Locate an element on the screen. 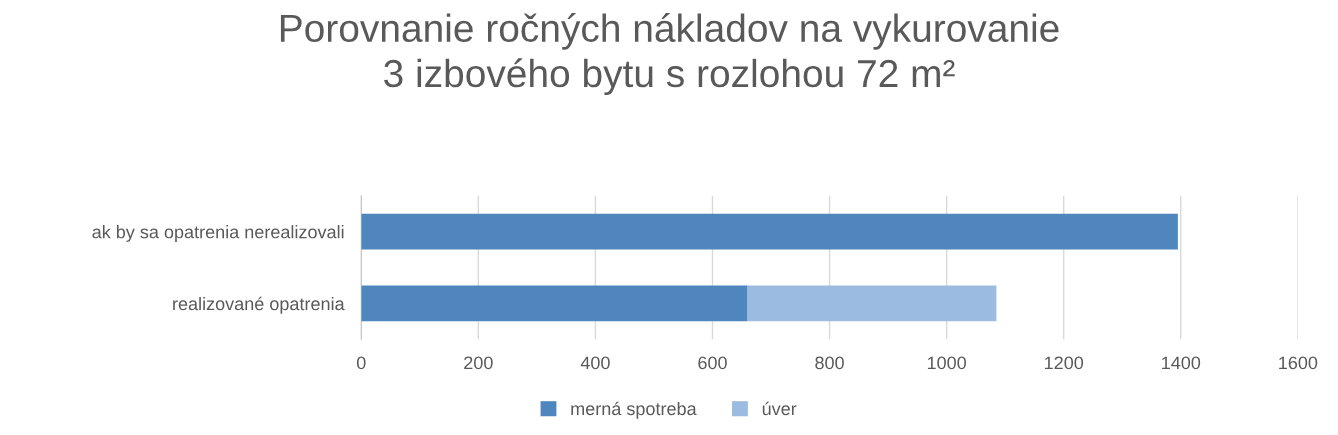 This screenshot has width=1338, height=435. x-tick-label: 1200 is located at coordinates (1064, 363).